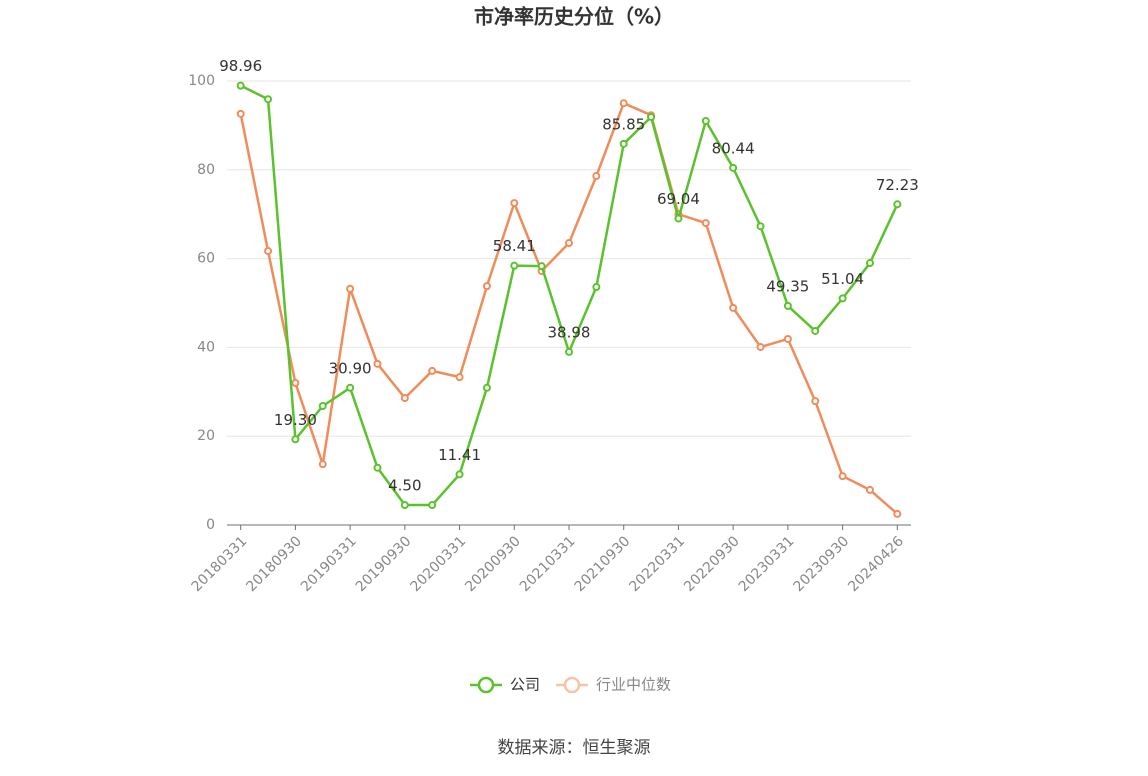 The width and height of the screenshot is (1148, 776). I want to click on y-tick-label: 80, so click(206, 170).